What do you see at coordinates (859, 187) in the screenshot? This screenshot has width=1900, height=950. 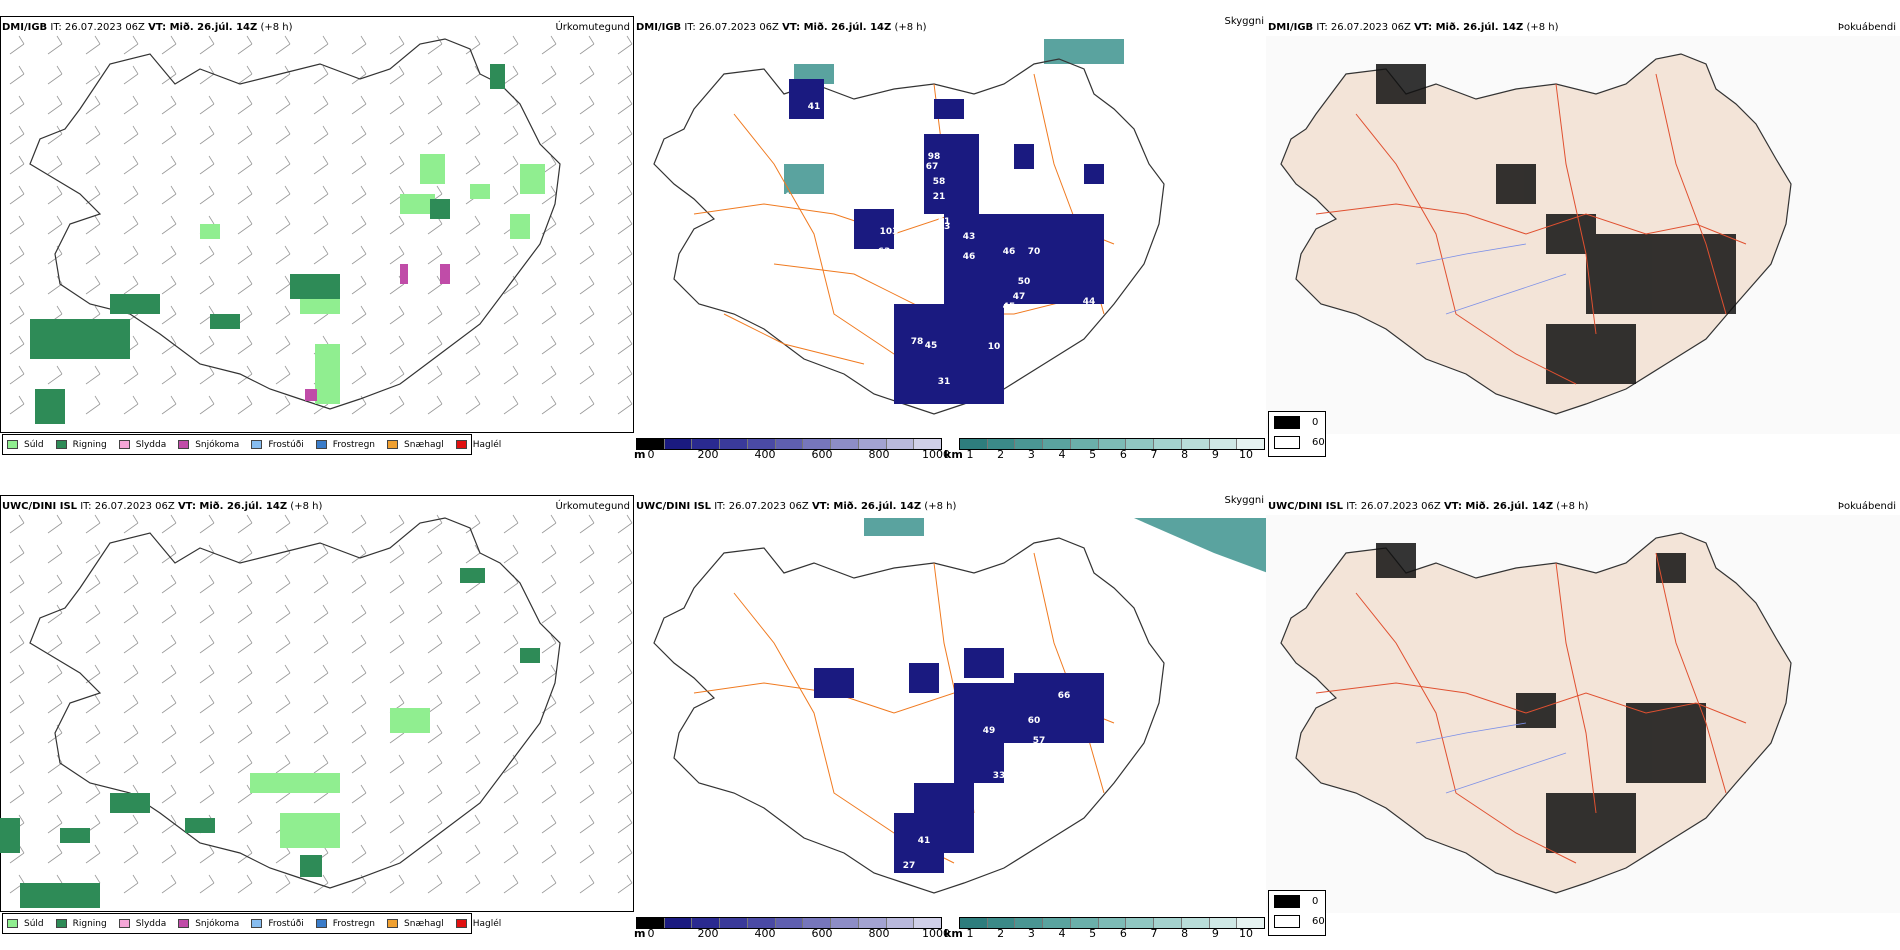 I see `visibility-value-label: 96` at bounding box center [859, 187].